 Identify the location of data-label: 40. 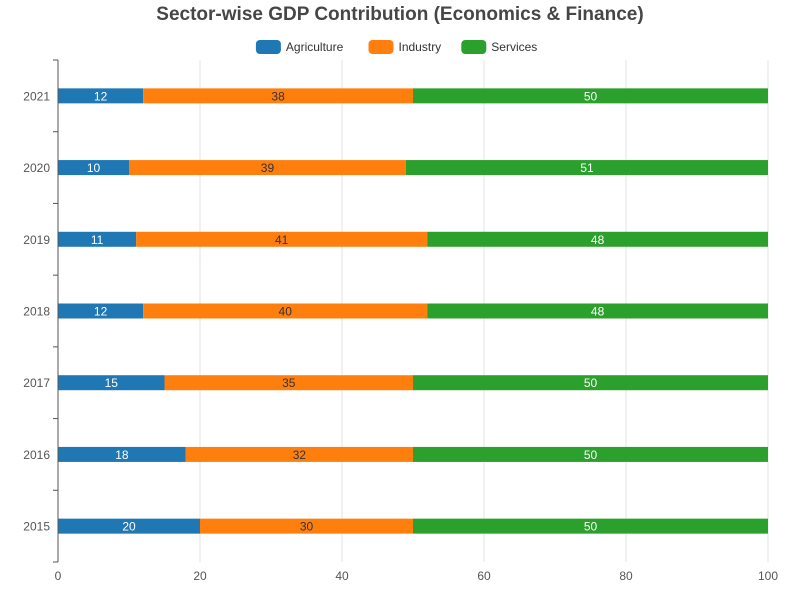
(286, 312).